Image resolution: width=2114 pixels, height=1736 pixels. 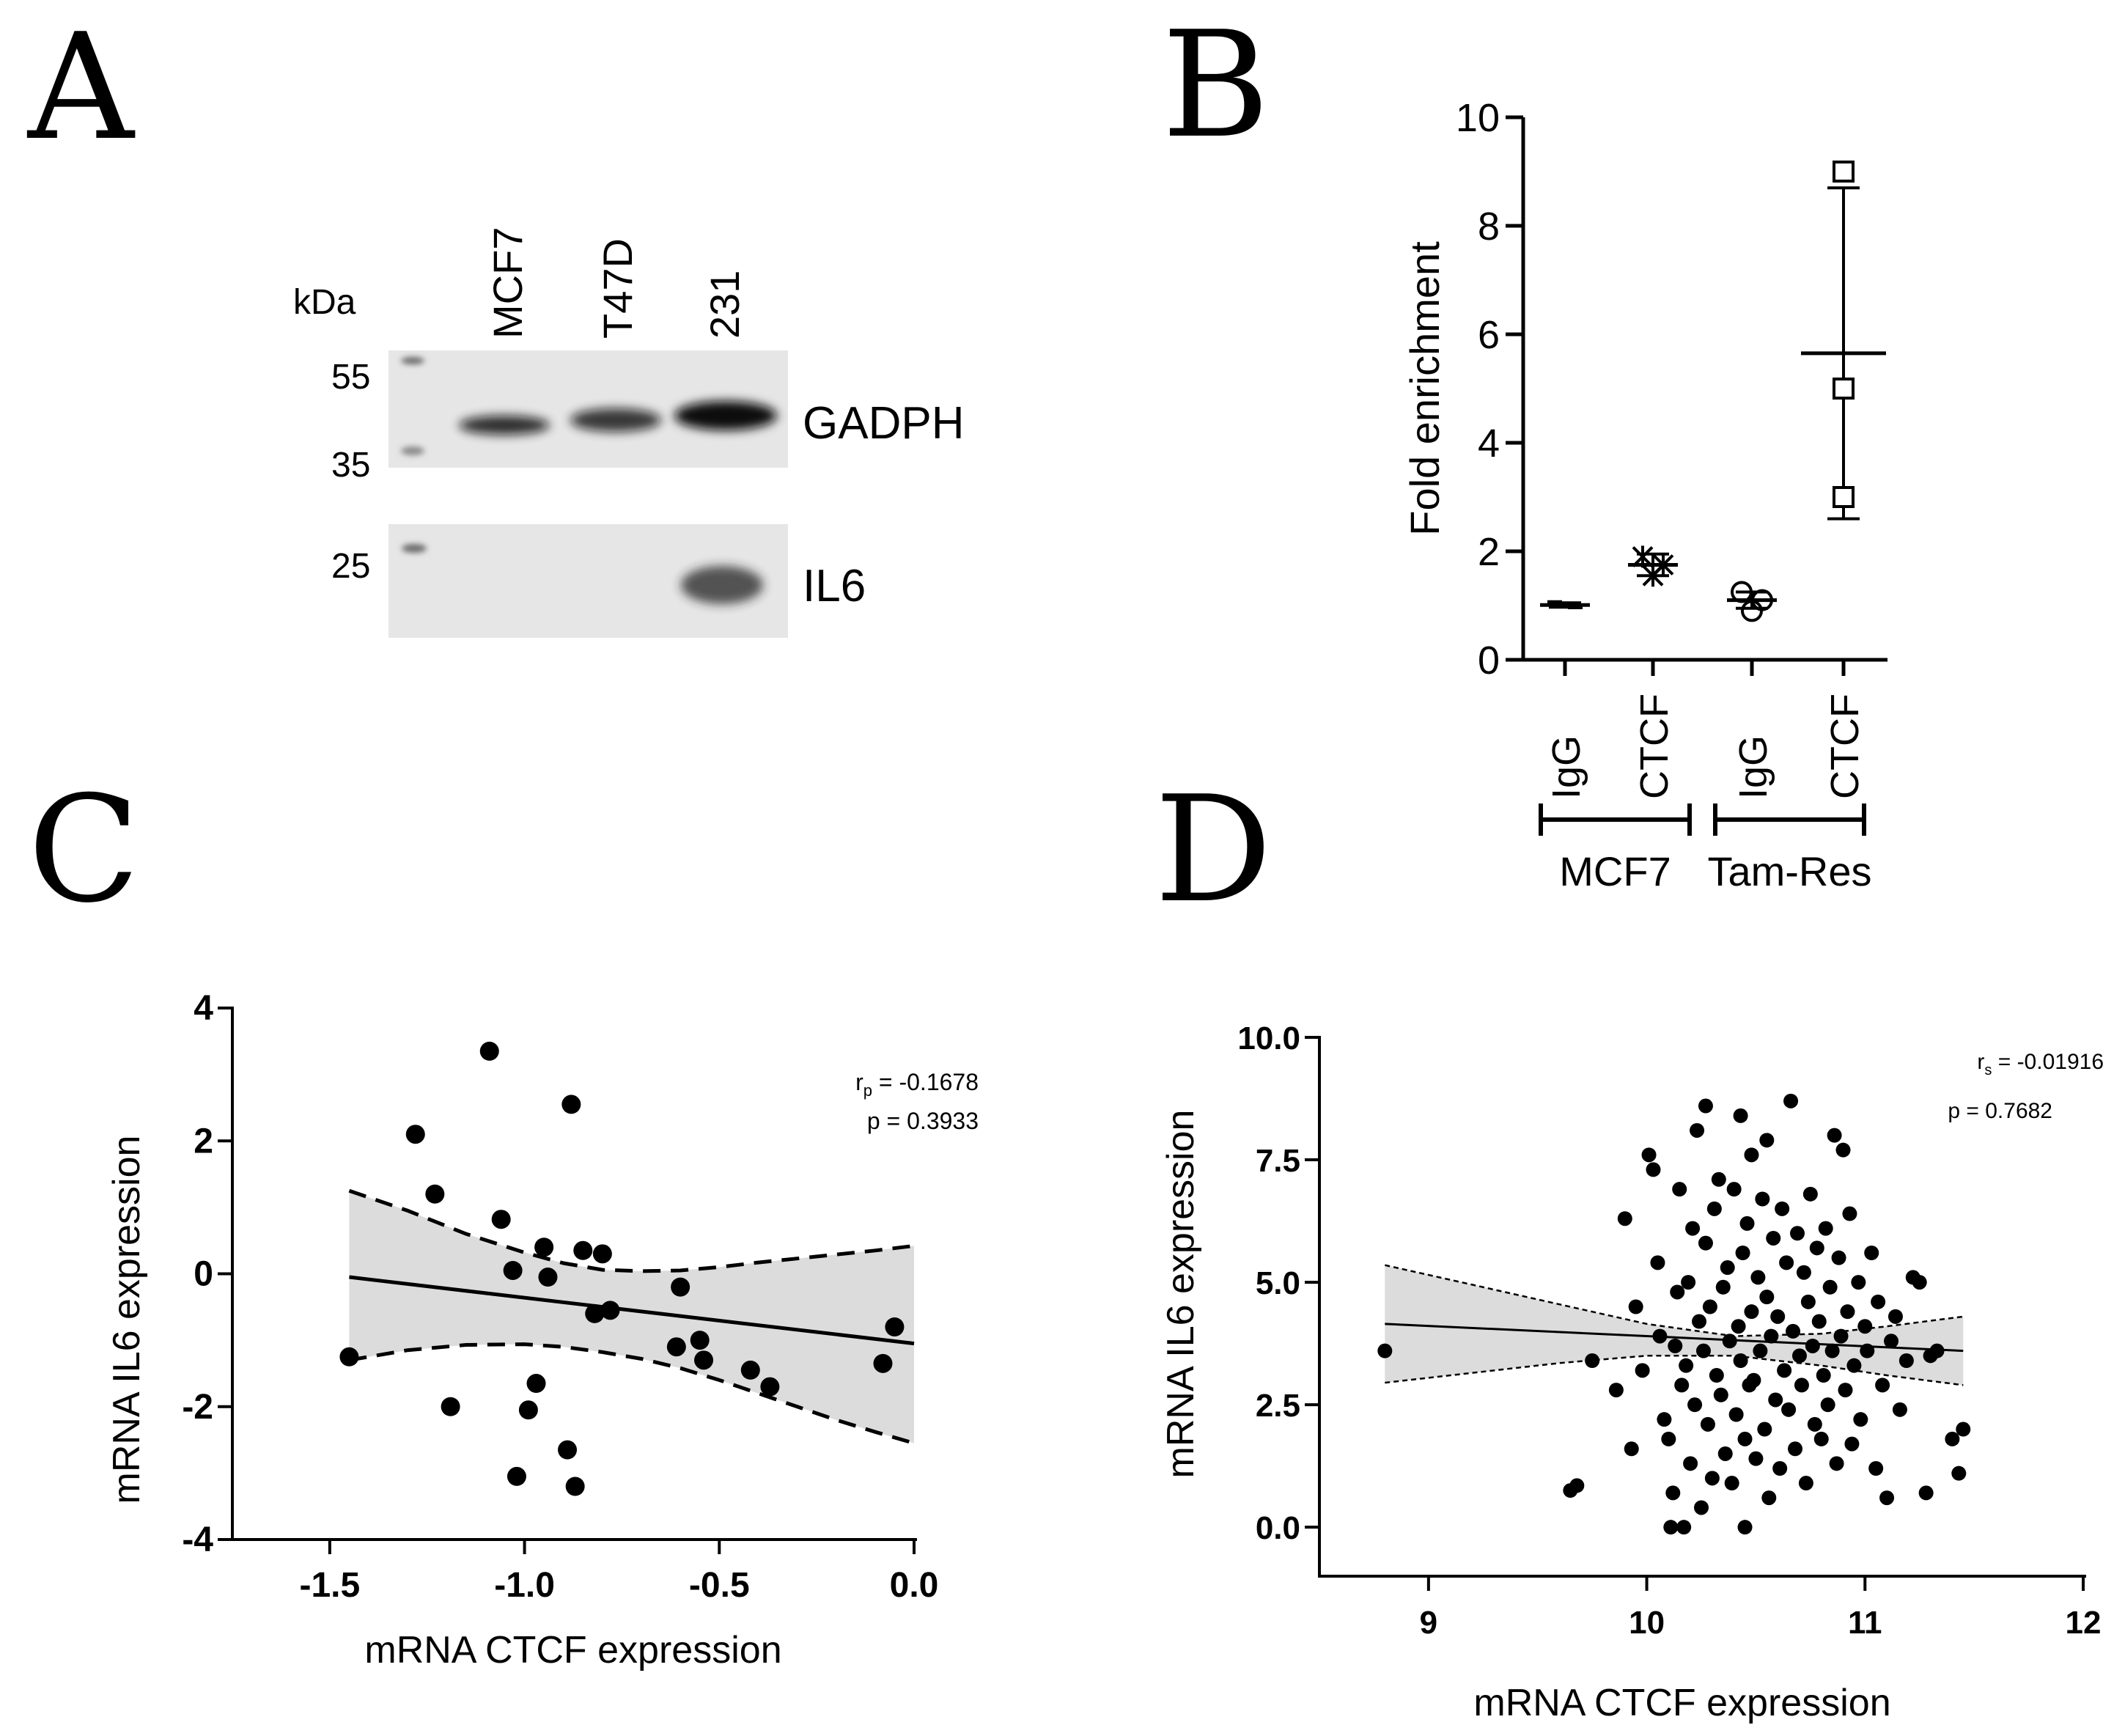 What do you see at coordinates (1213, 850) in the screenshot?
I see `panel-letter-d: D` at bounding box center [1213, 850].